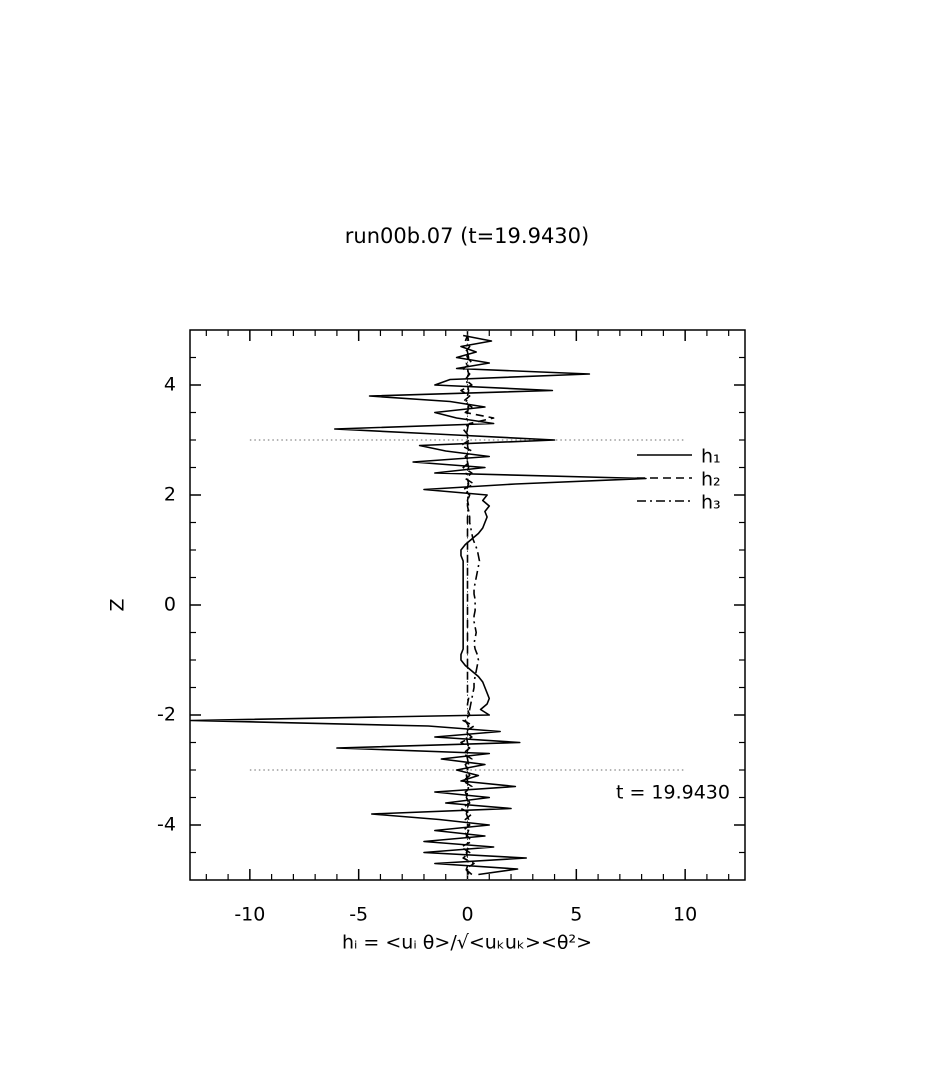 The height and width of the screenshot is (1065, 935). Describe the element at coordinates (711, 503) in the screenshot. I see `legend-label: h₃` at that location.